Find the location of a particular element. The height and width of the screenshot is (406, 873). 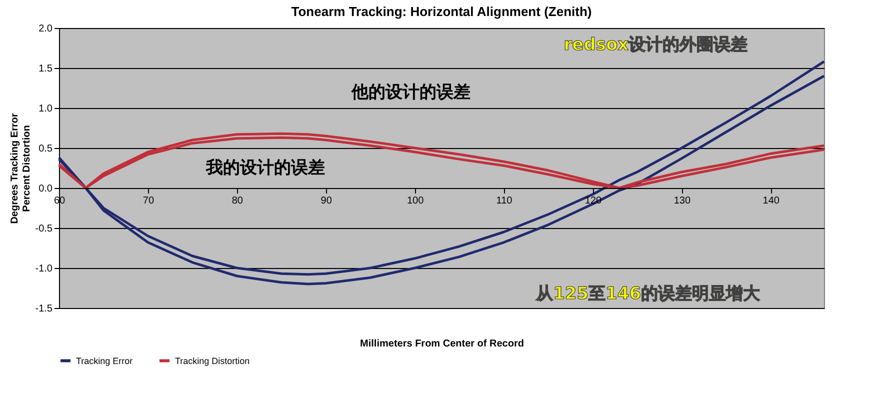

x-axis-title: Millimeters From Center of Record is located at coordinates (442, 344).